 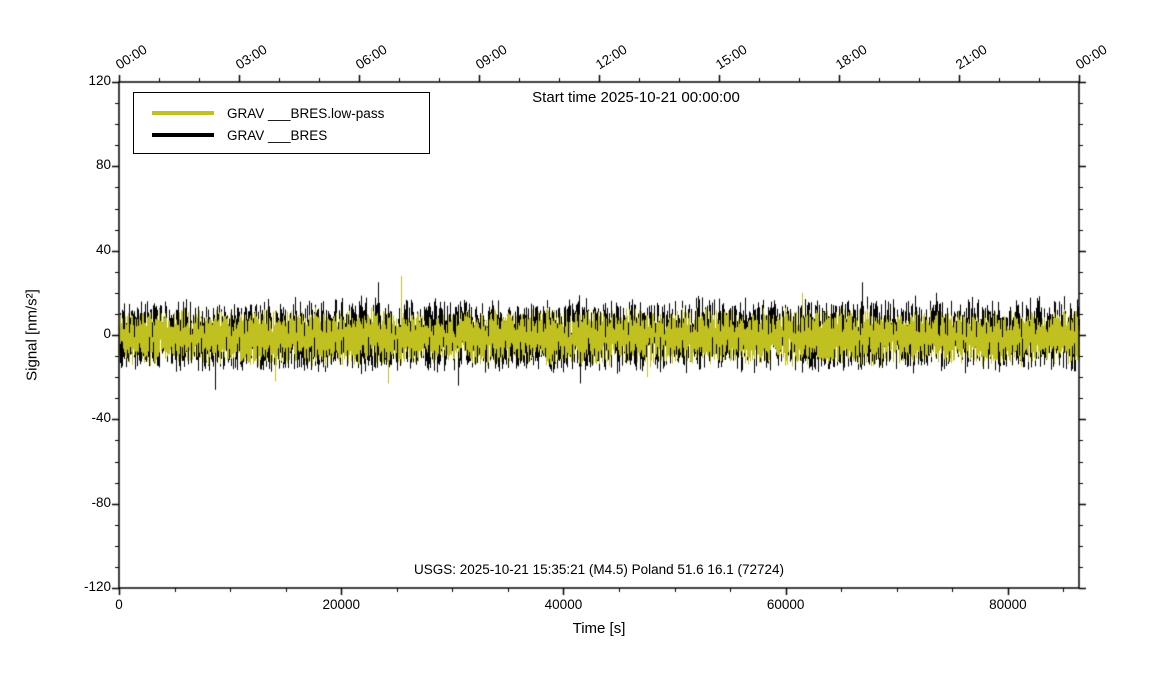 I want to click on lowpass-series-swatch, so click(x=183, y=113).